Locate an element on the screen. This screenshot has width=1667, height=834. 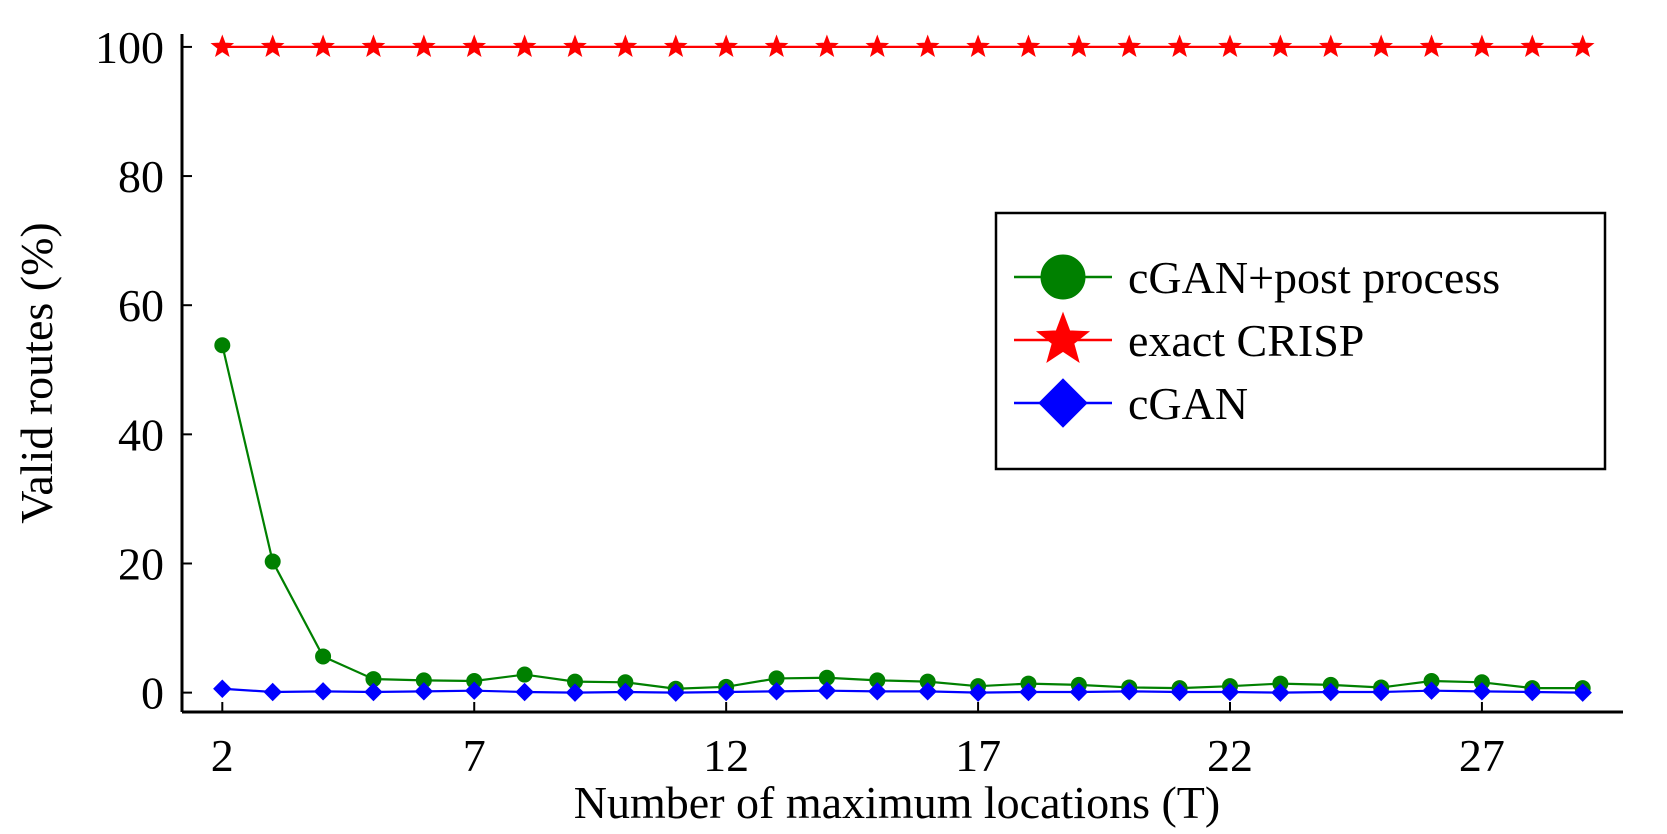
y-axis-title: Valid routes (%) is located at coordinates (36, 372).